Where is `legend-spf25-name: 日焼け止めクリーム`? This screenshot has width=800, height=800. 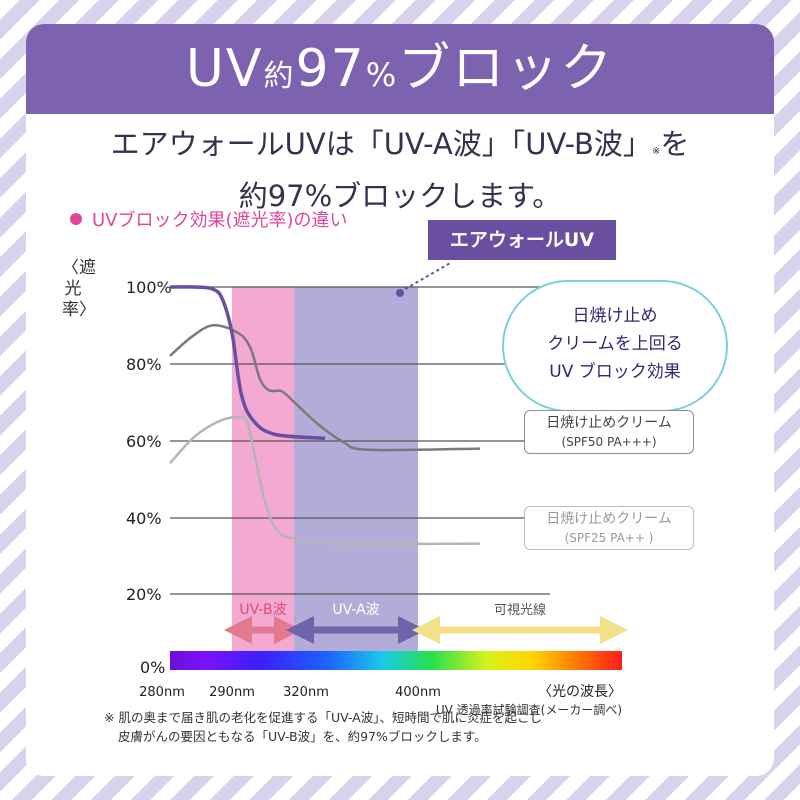
legend-spf25-name: 日焼け止めクリーム is located at coordinates (609, 519).